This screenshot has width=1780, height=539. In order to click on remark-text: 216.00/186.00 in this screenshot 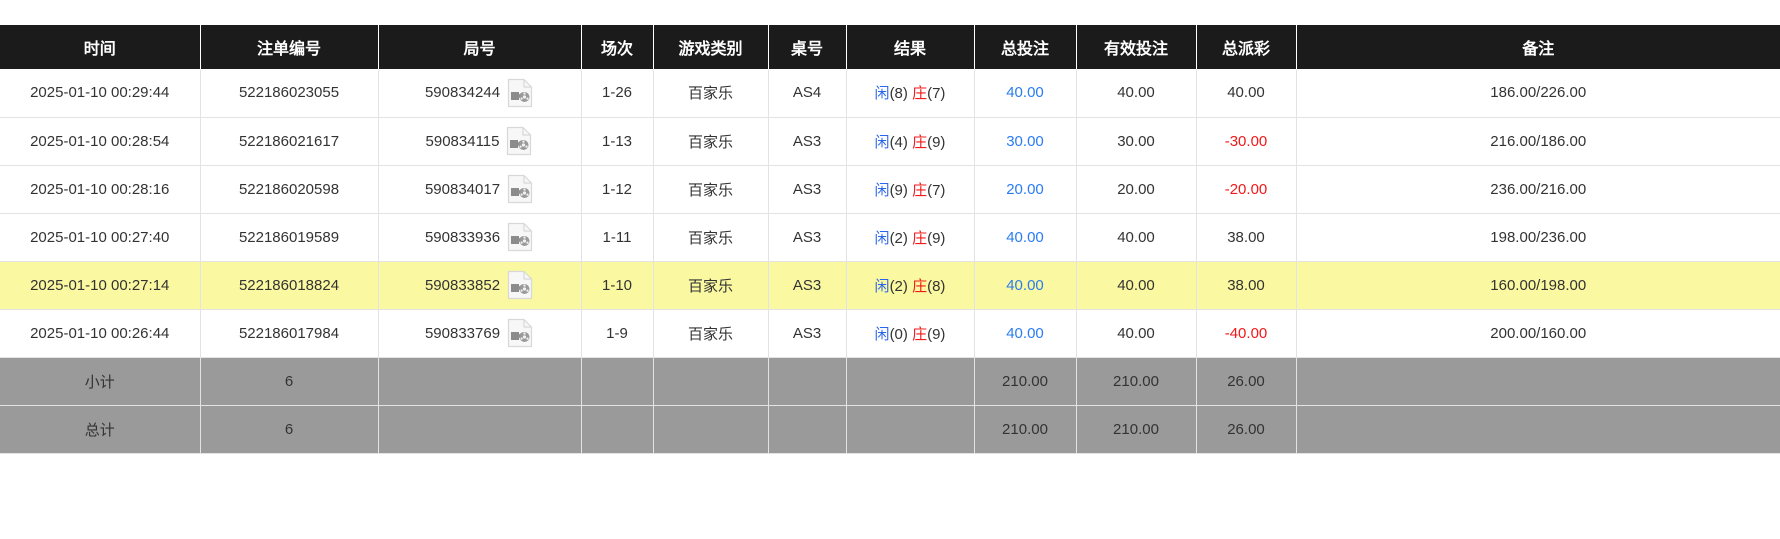, I will do `click(1538, 141)`.